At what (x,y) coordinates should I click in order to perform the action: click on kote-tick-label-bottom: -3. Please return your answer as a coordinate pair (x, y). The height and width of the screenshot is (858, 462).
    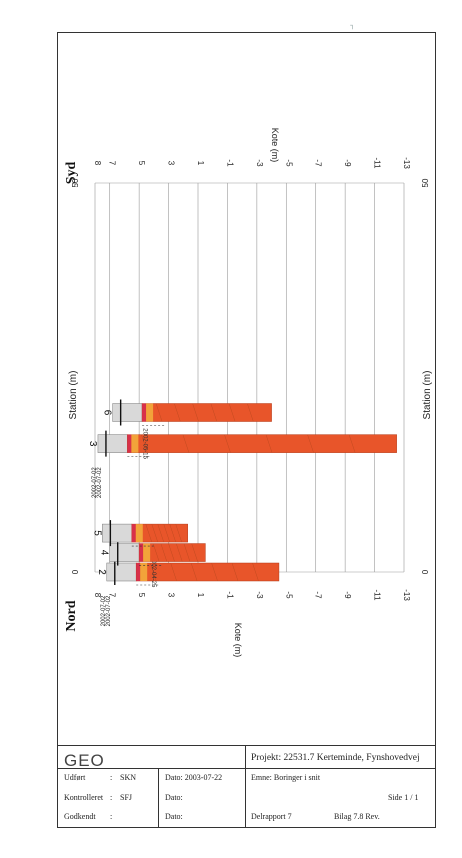
    Looking at the image, I should click on (259, 595).